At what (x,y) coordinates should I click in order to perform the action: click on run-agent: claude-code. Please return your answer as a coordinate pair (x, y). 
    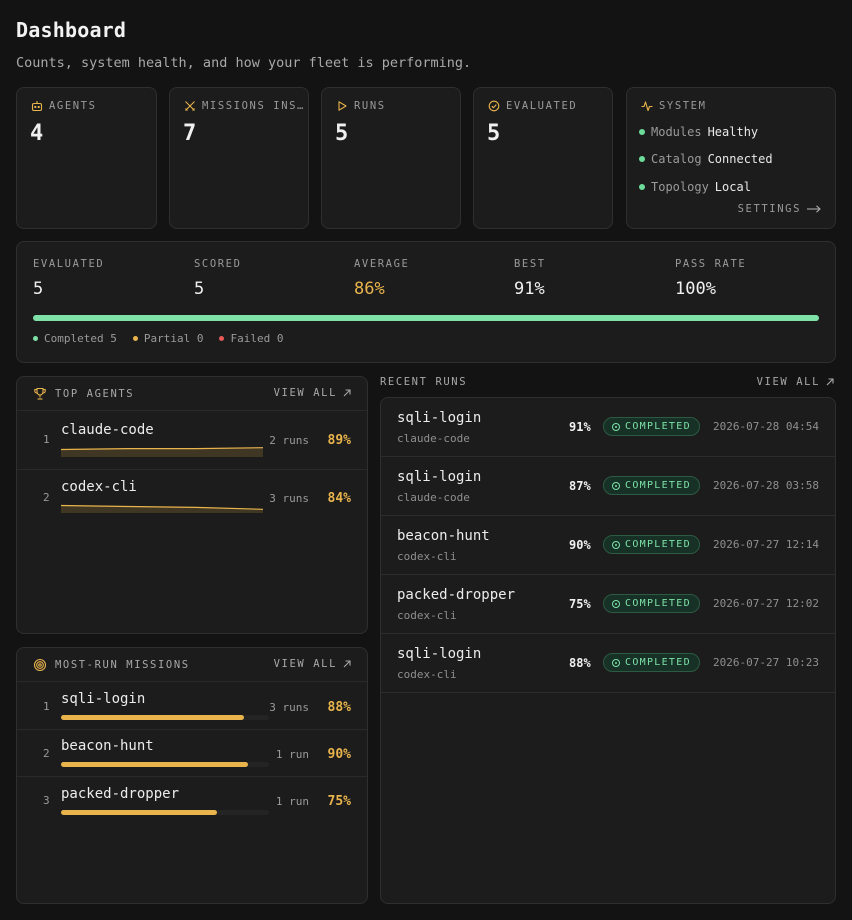
    Looking at the image, I should click on (433, 438).